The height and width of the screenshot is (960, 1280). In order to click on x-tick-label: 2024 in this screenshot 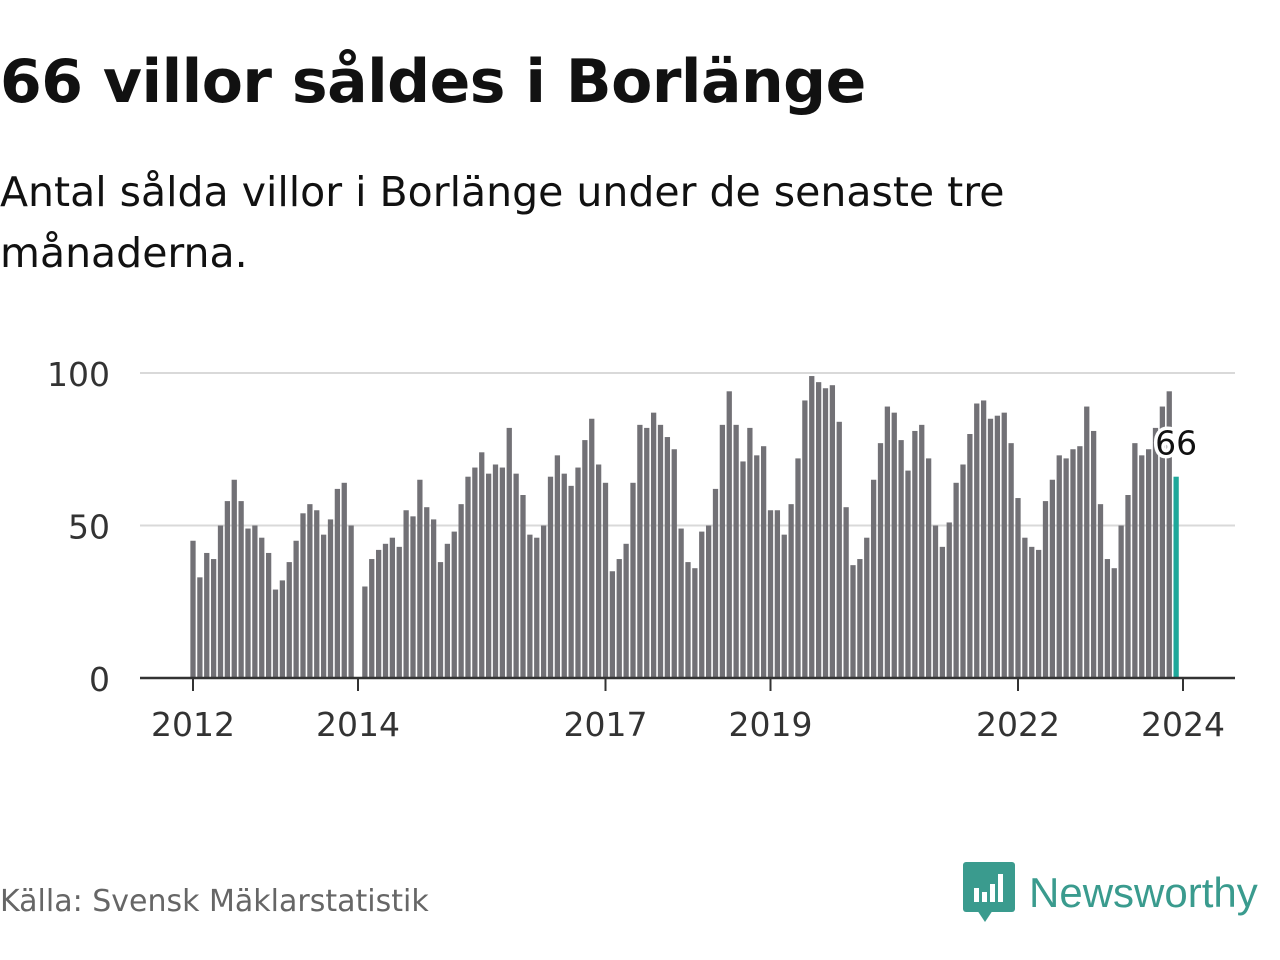, I will do `click(1183, 724)`.